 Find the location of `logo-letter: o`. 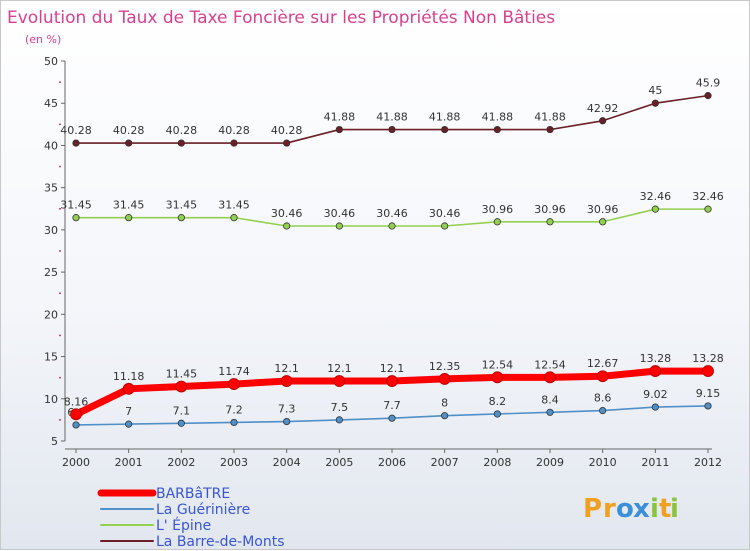

logo-letter: o is located at coordinates (625, 509).